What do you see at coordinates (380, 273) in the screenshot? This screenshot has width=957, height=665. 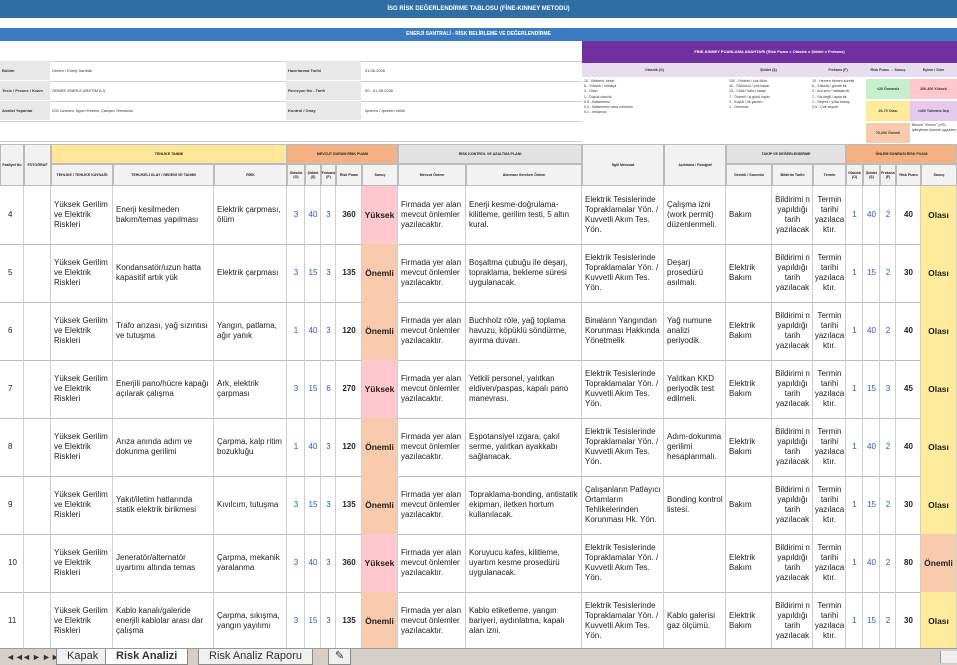 I see `cell-sonuc: Önemli` at bounding box center [380, 273].